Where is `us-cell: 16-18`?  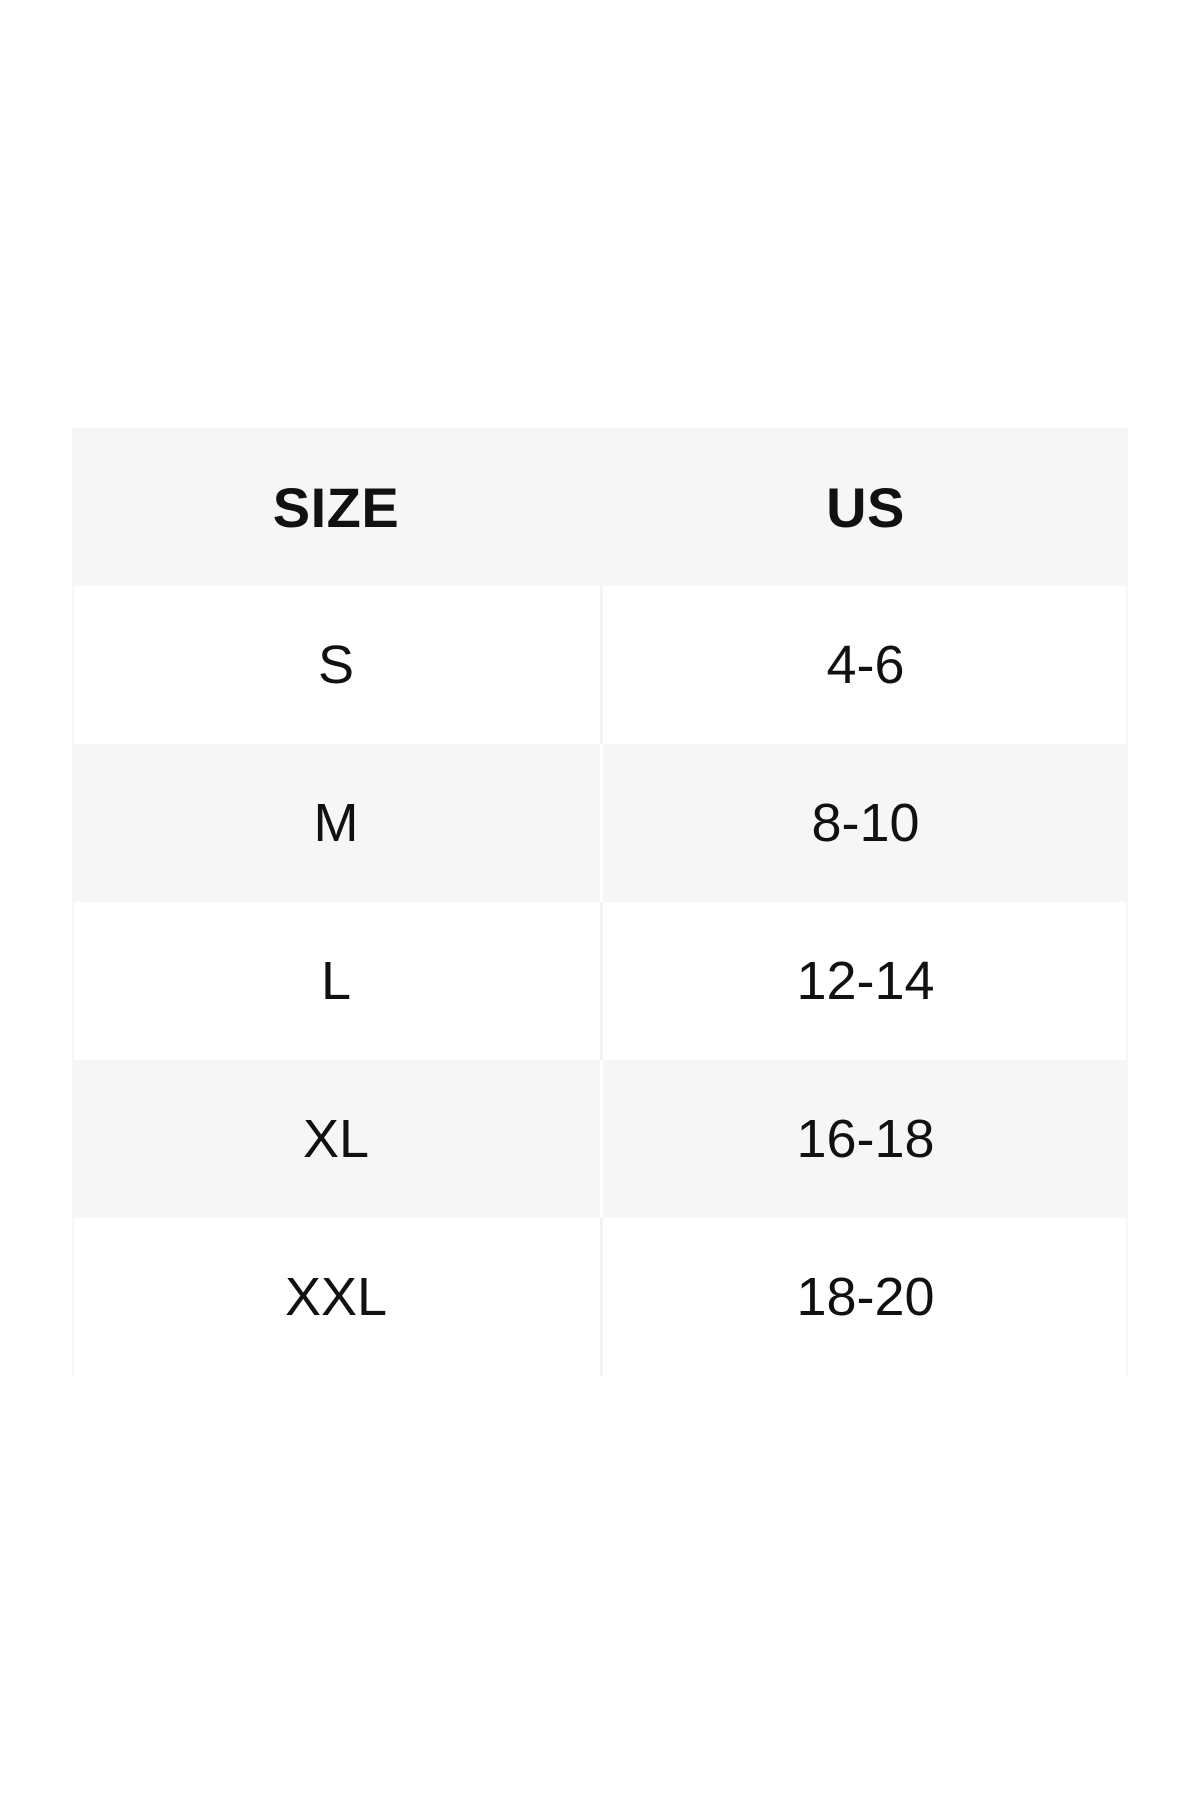
us-cell: 16-18 is located at coordinates (864, 1139).